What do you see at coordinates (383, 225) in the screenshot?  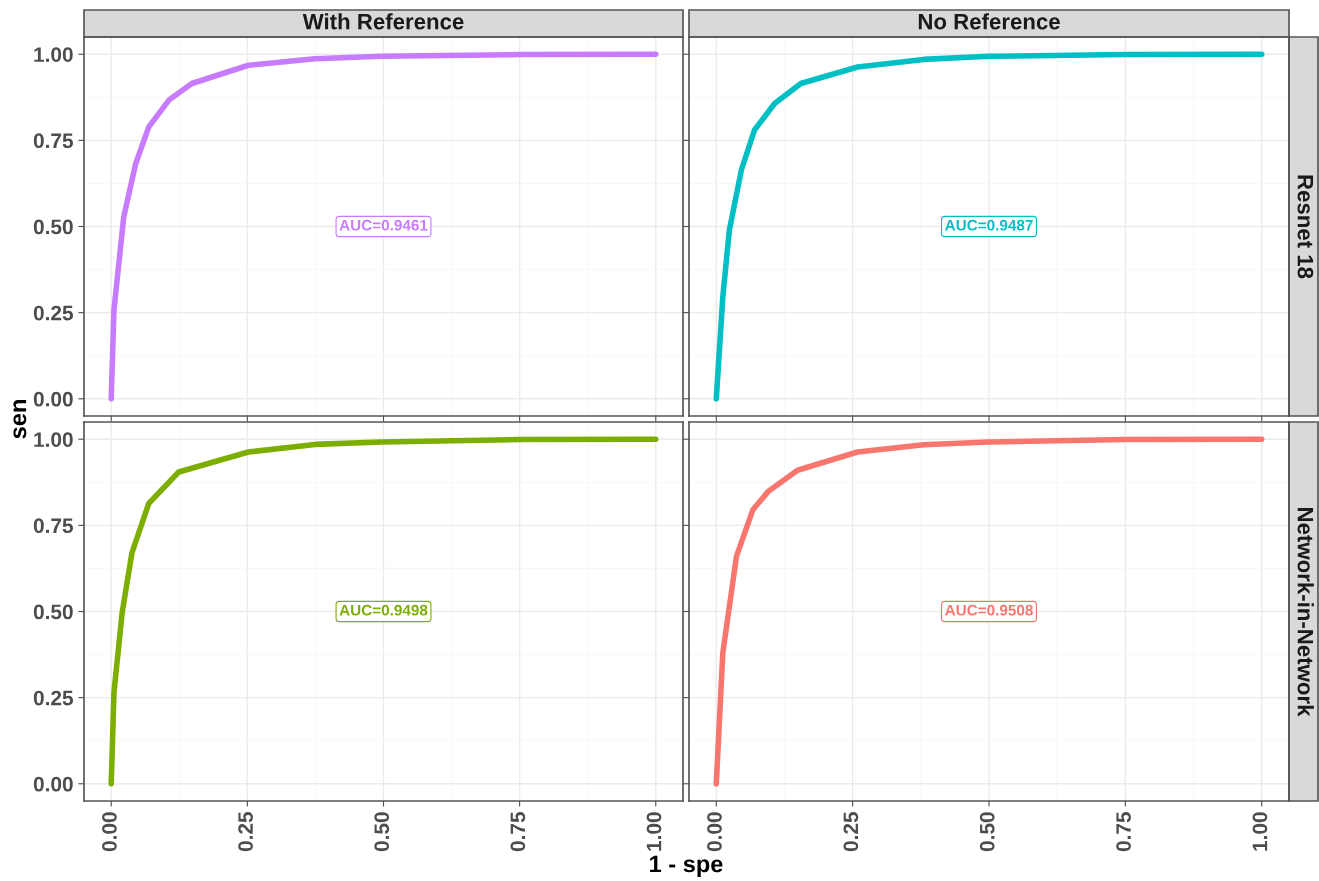 I see `annotation: AUC=0.9461` at bounding box center [383, 225].